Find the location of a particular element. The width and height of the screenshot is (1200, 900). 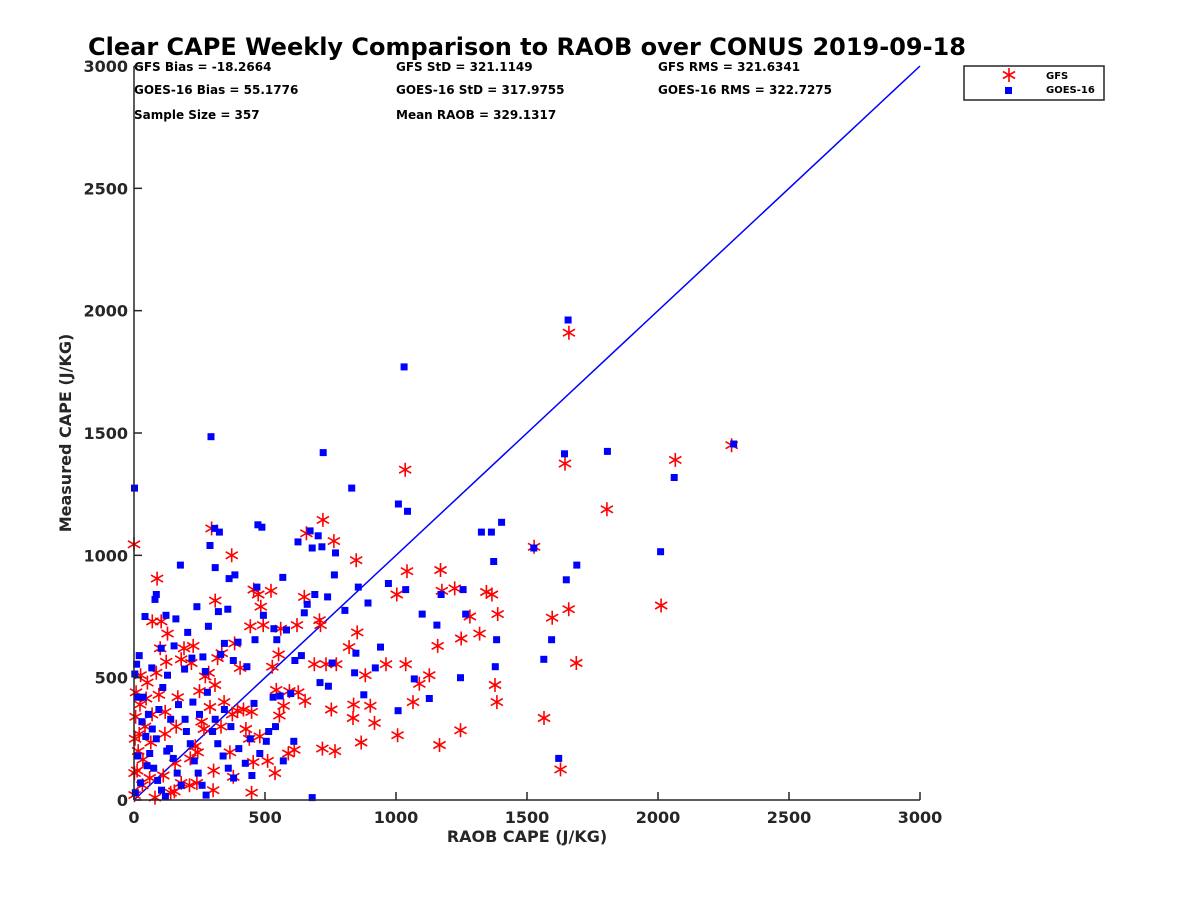

x-tick-label: 2500 is located at coordinates (789, 817).